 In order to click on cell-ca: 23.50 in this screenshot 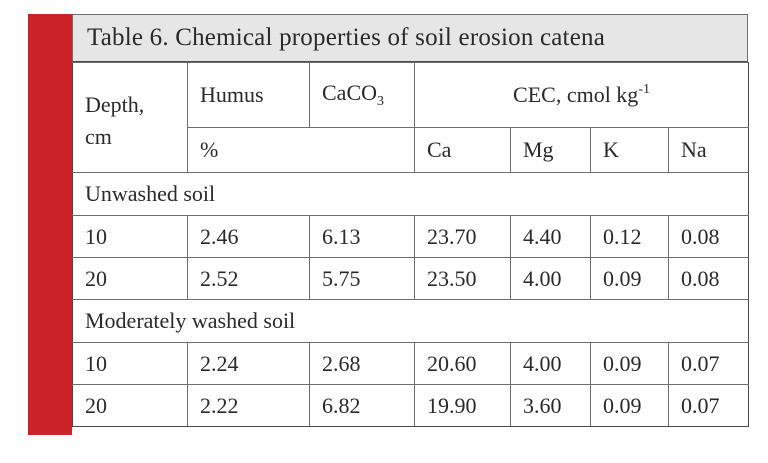, I will do `click(462, 278)`.